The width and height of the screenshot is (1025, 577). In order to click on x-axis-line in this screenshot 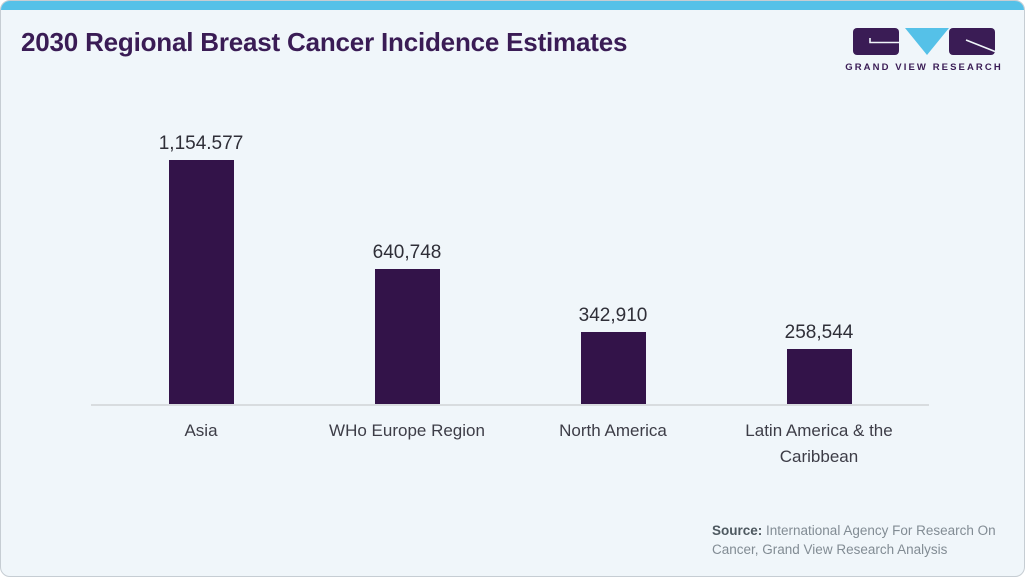, I will do `click(510, 405)`.